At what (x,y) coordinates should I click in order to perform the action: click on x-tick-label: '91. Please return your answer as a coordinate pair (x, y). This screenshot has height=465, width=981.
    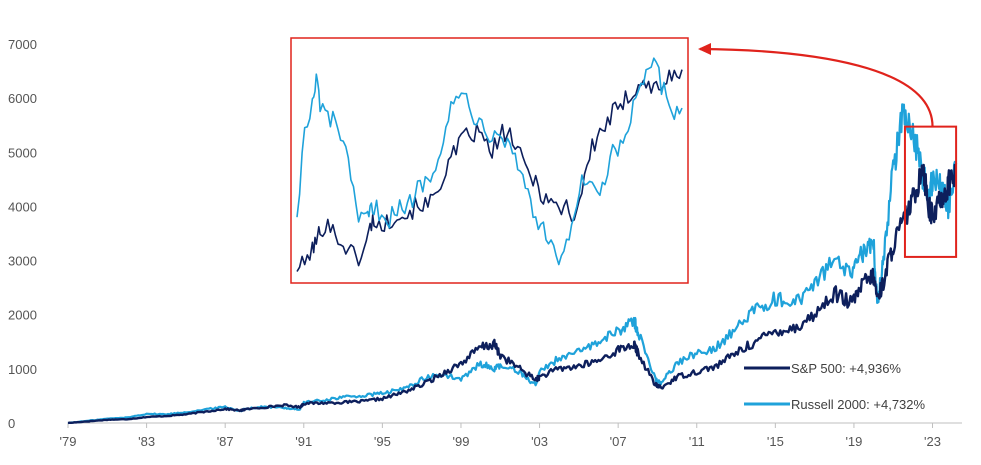
    Looking at the image, I should click on (303, 441).